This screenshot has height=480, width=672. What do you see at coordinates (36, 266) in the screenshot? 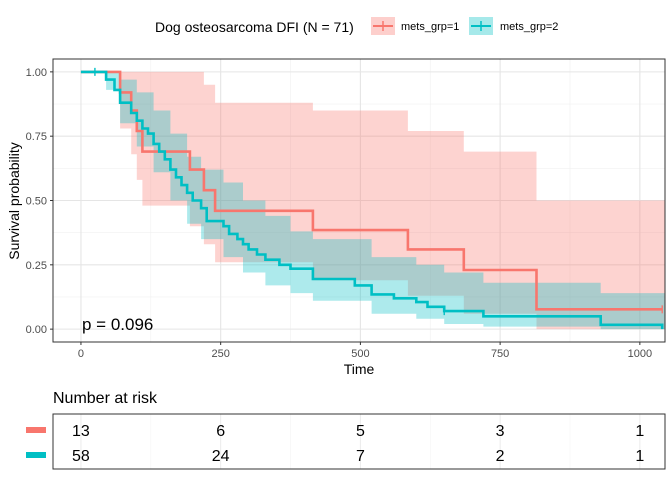
I see `y-tick-label: 0.25` at bounding box center [36, 266].